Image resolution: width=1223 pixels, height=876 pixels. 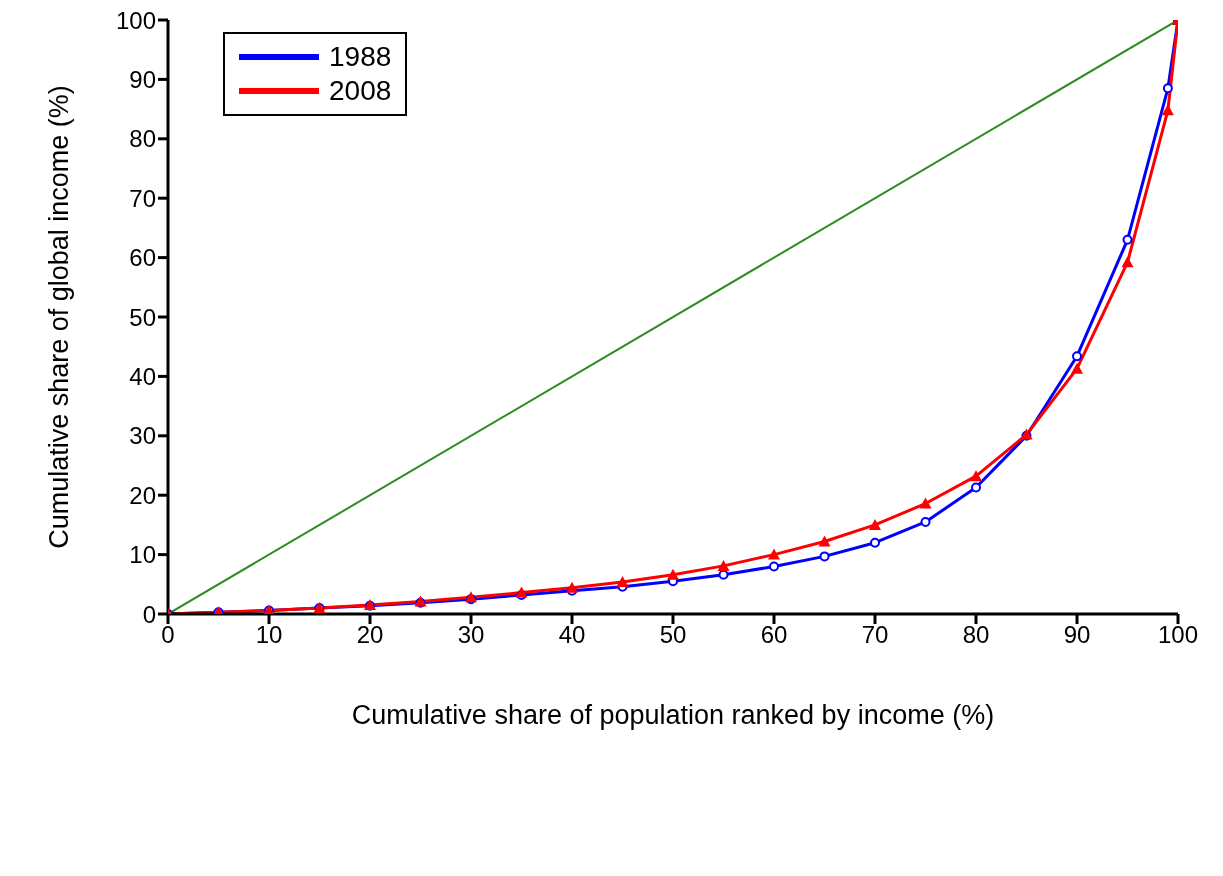 I want to click on x-tick-label: 50, so click(x=673, y=635).